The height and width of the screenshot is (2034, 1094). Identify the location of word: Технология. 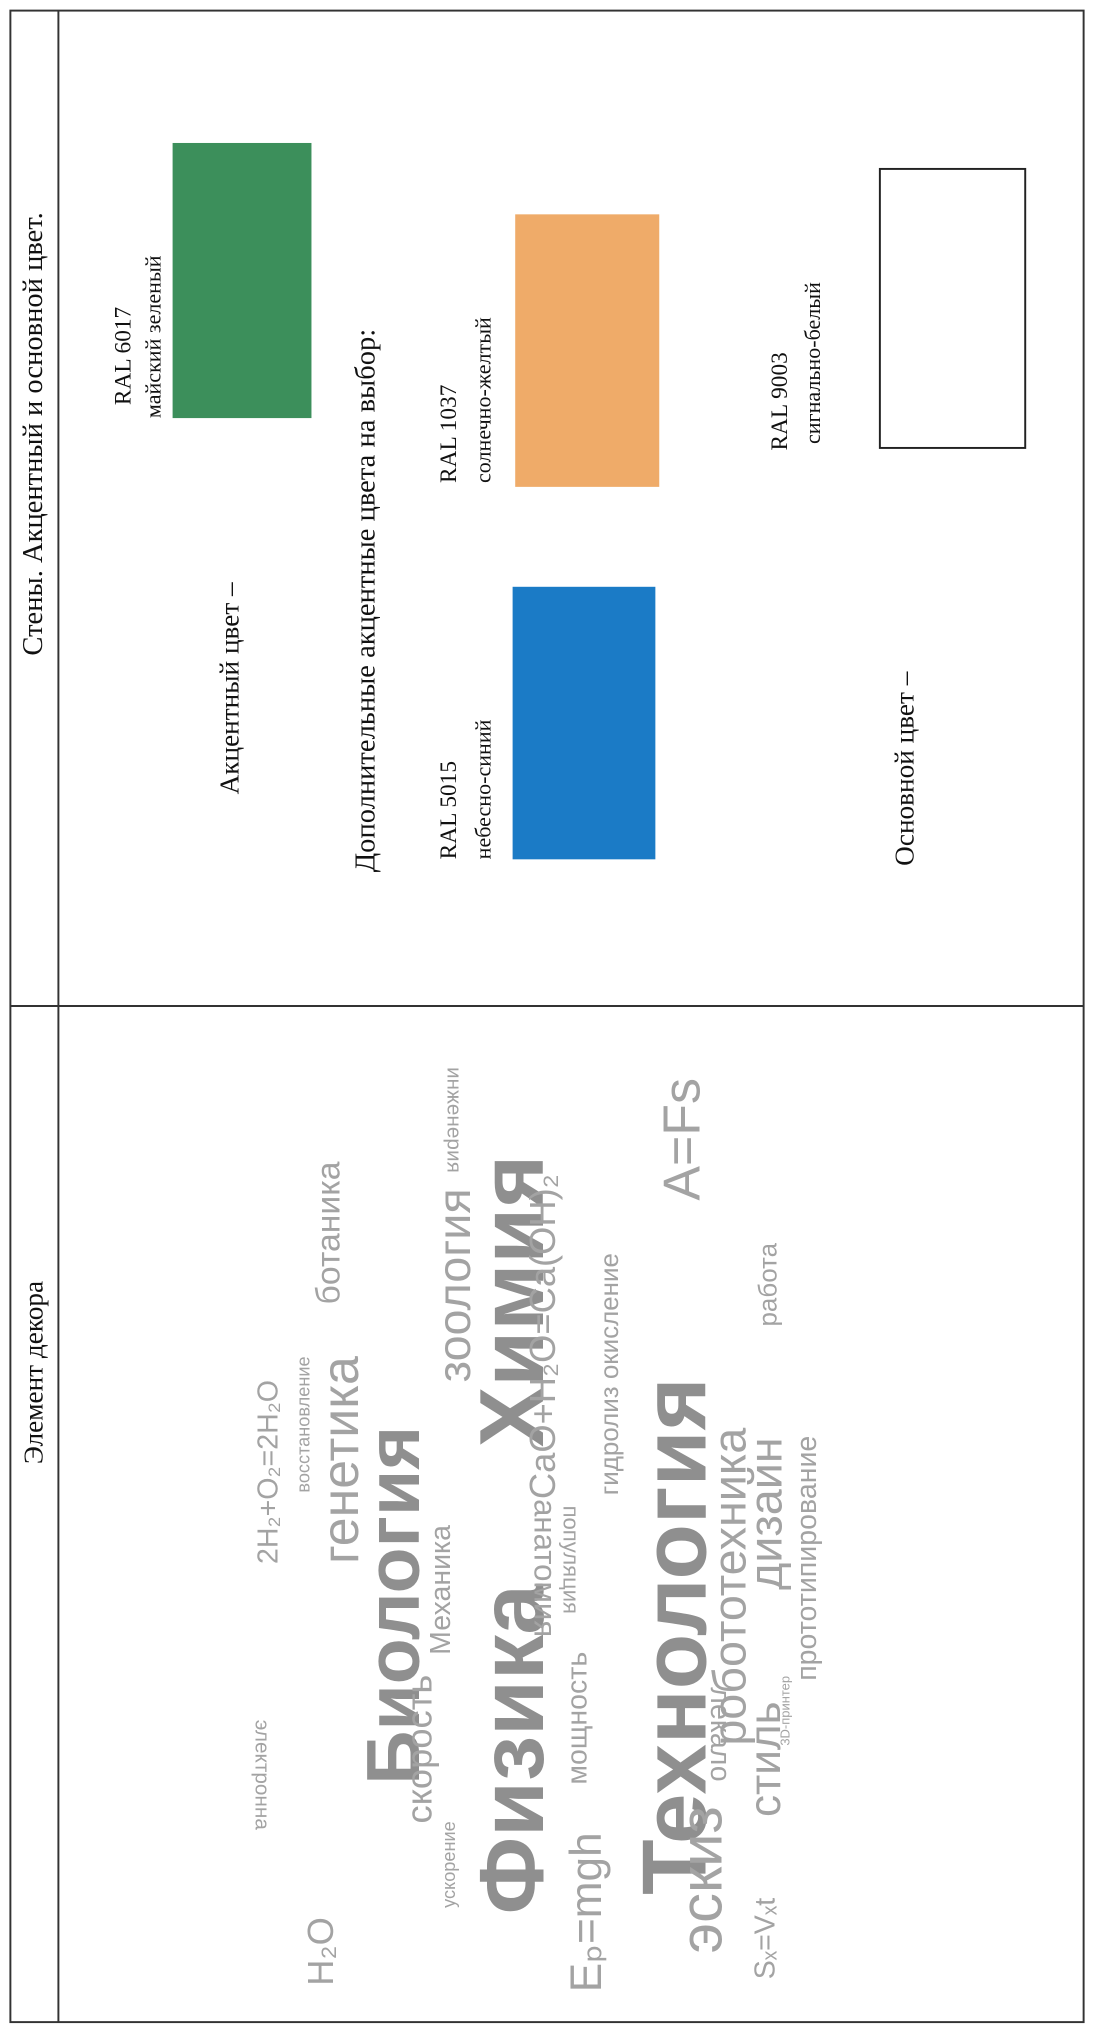
(674, 1636).